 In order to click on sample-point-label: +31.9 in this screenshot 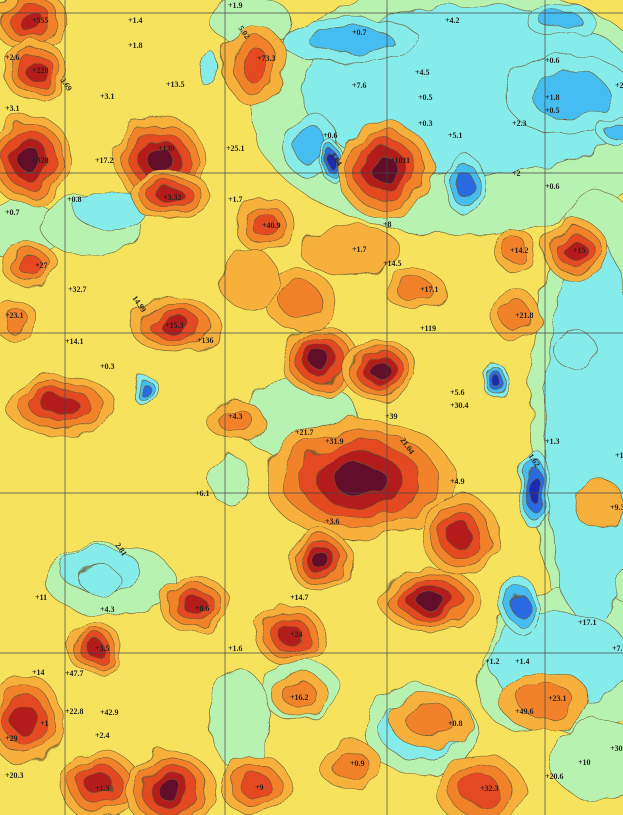, I will do `click(334, 441)`.